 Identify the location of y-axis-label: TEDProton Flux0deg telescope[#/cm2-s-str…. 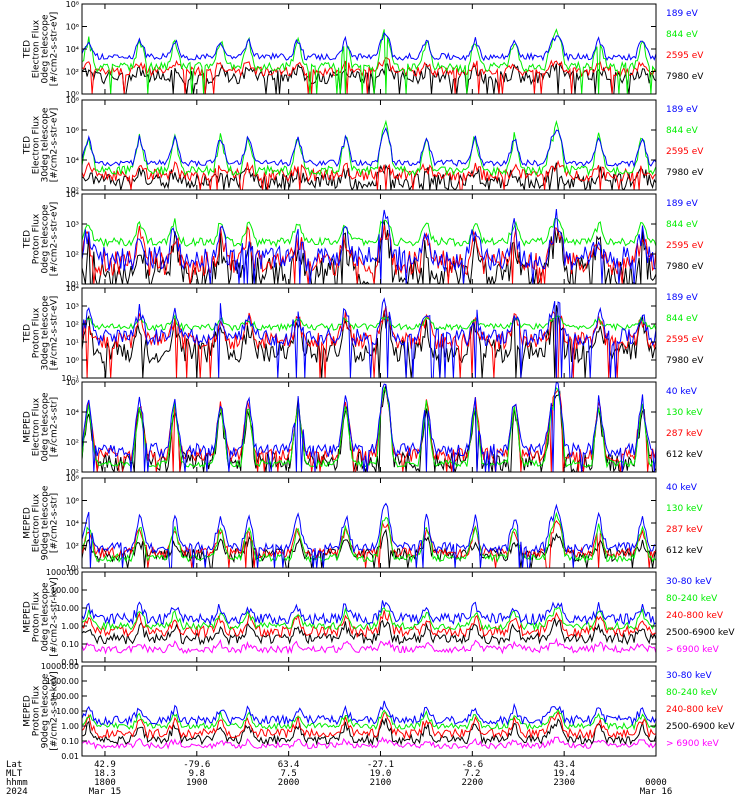
(41, 239).